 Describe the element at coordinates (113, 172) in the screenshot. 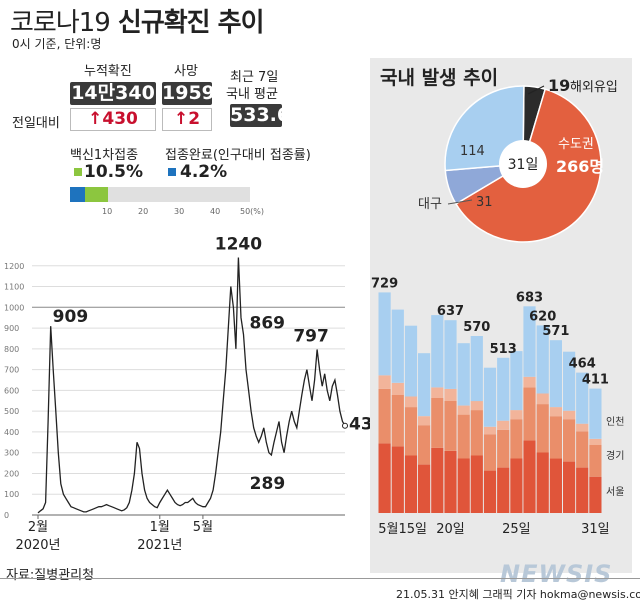

I see `first-dose-value: 10.5%` at that location.